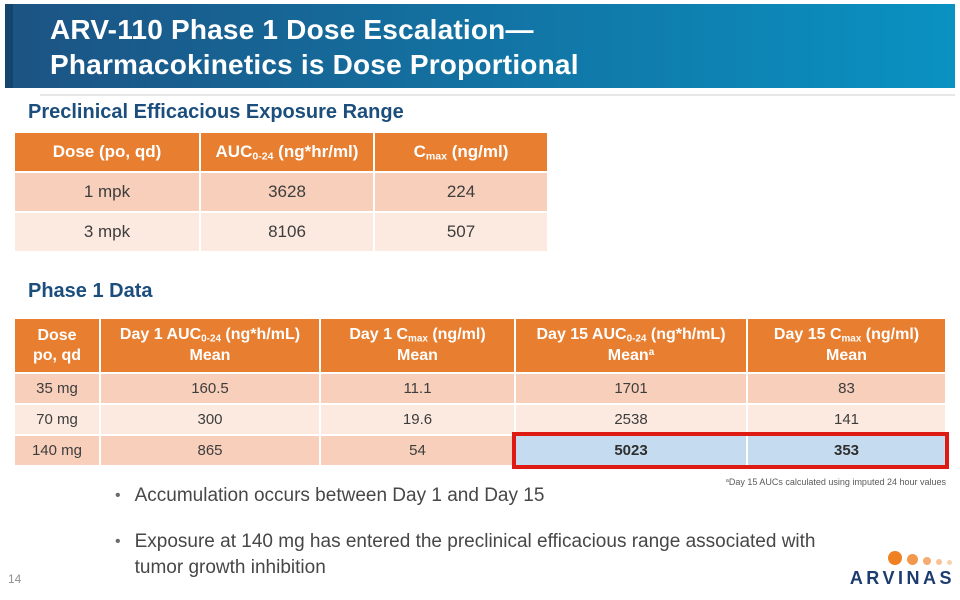 The image size is (960, 600). What do you see at coordinates (902, 578) in the screenshot?
I see `logo-wordmark: ARVINAS` at bounding box center [902, 578].